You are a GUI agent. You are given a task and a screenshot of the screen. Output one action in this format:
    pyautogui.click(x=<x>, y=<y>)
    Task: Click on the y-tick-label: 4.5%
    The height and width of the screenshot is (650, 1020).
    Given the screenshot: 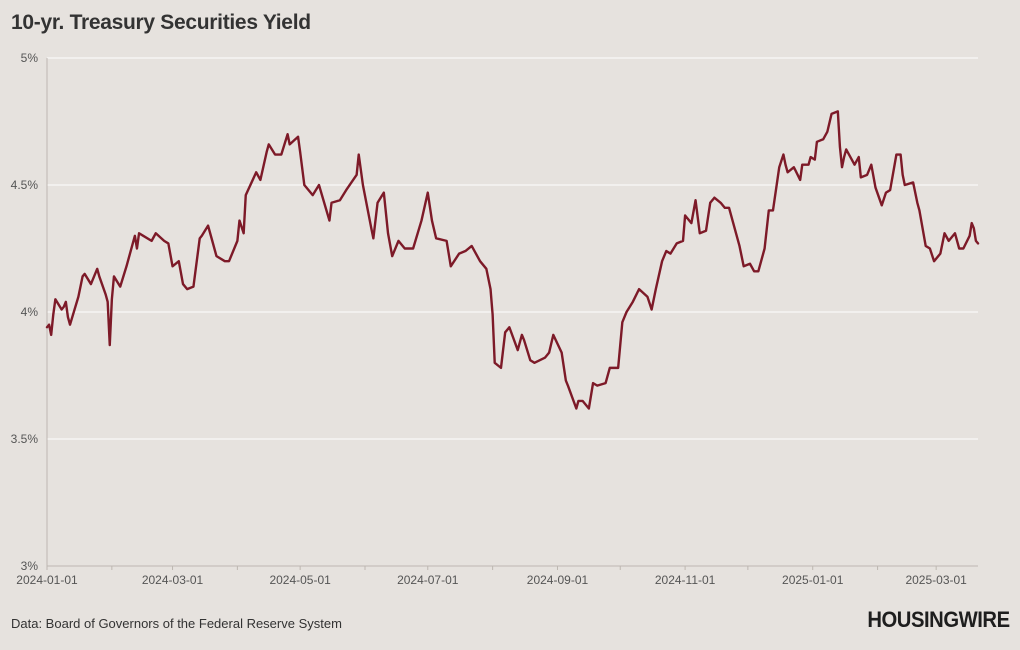 What is the action you would take?
    pyautogui.click(x=25, y=185)
    